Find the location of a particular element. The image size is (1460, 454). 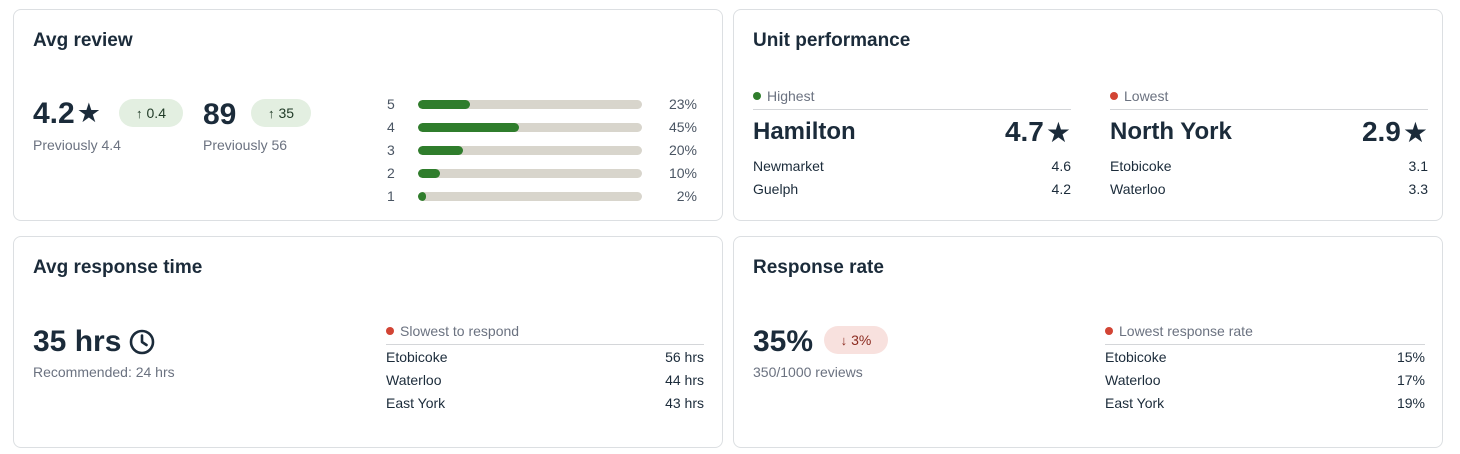

distribution-row: 2 10% is located at coordinates (542, 173).